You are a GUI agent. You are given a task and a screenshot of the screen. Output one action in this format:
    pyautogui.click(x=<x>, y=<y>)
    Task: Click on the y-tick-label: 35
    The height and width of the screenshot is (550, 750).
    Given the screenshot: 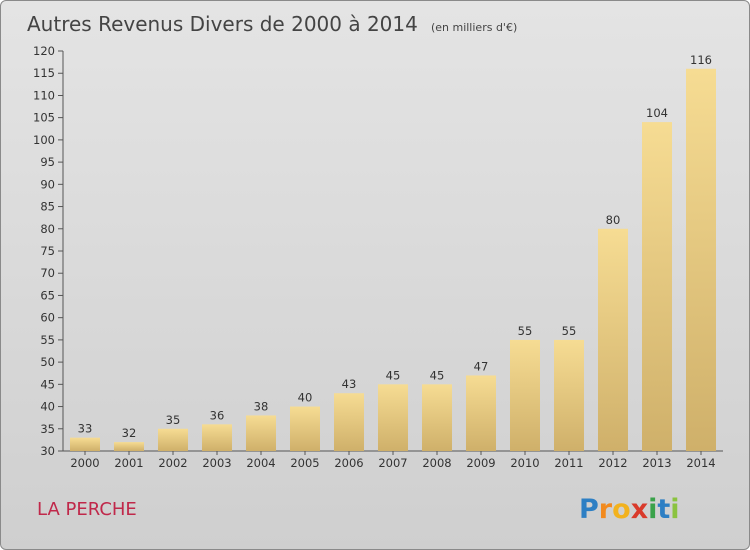 What is the action you would take?
    pyautogui.click(x=47, y=429)
    